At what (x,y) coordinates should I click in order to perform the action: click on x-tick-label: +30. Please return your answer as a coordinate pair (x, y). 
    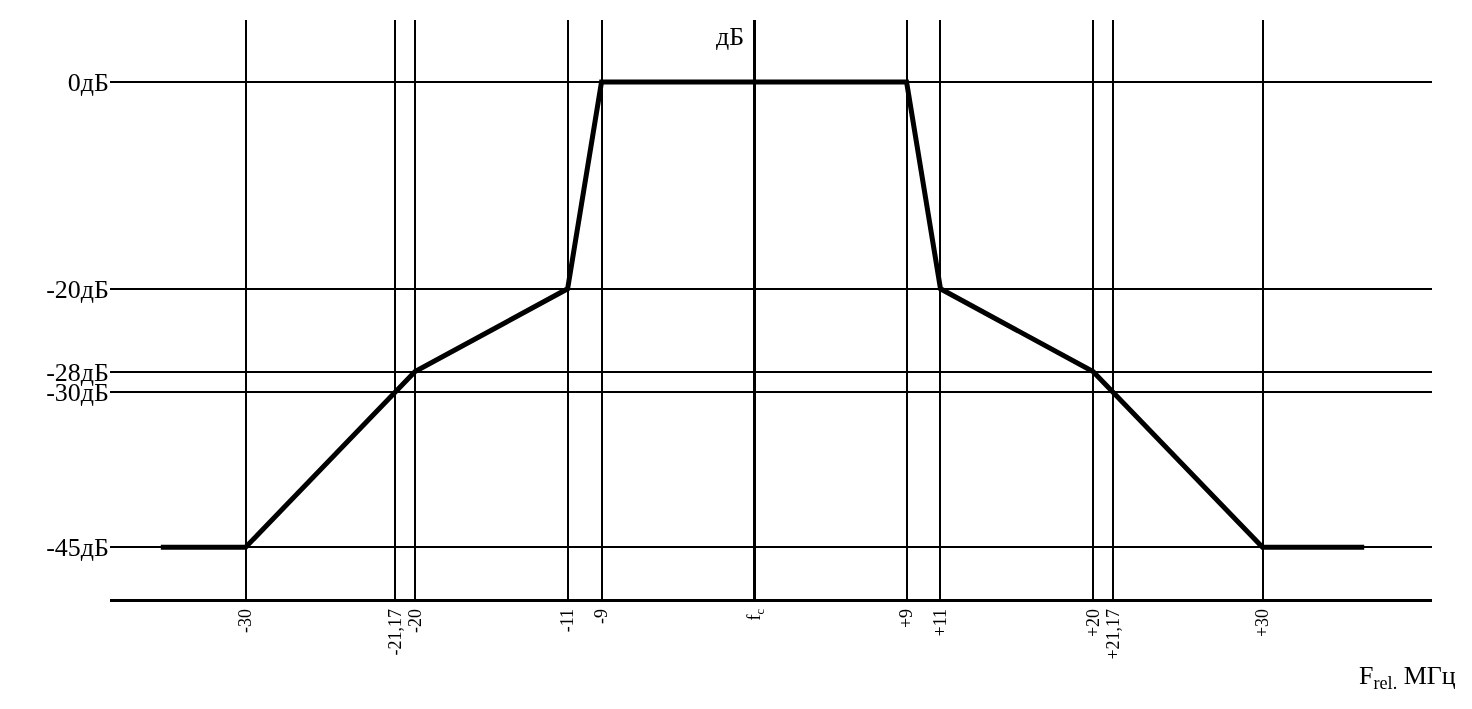
    Looking at the image, I should click on (1262, 623).